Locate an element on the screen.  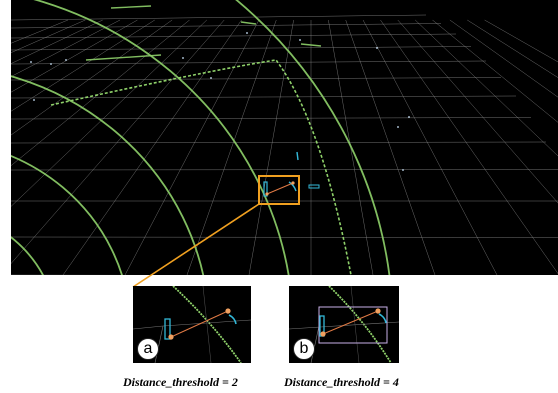
caption-threshold-4: Distance_threshold = 4 is located at coordinates (341, 382).